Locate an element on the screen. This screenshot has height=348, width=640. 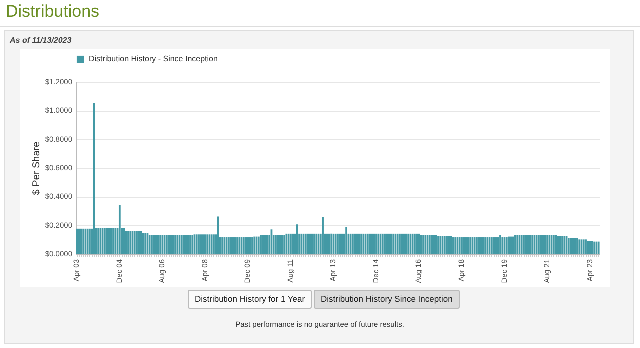
legend-label: Distribution History - Since Inception is located at coordinates (153, 59).